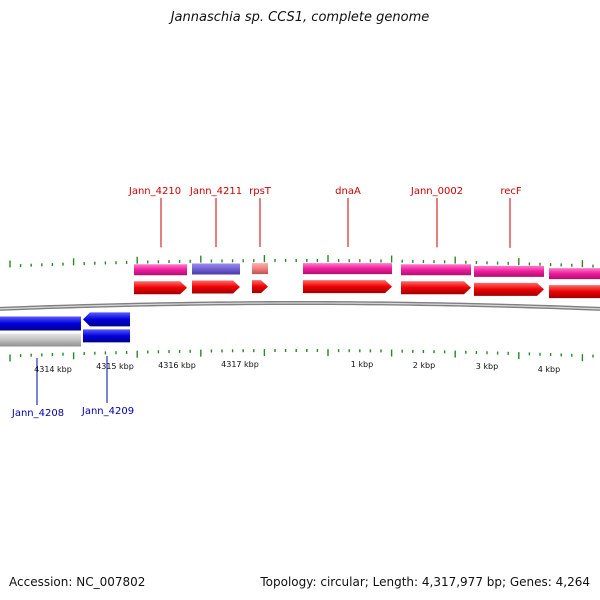 This screenshot has width=600, height=600. Describe the element at coordinates (300, 17) in the screenshot. I see `genome-title: Jannaschia sp. CCS1, complete genome` at that location.